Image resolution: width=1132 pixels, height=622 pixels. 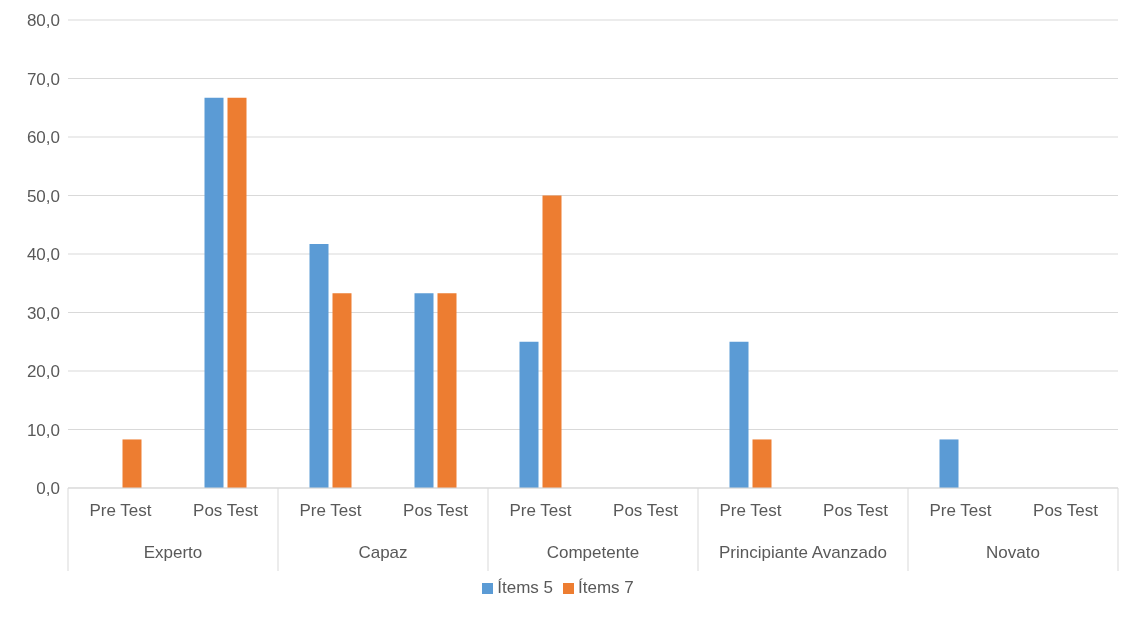 What do you see at coordinates (383, 552) in the screenshot?
I see `text: Capaz` at bounding box center [383, 552].